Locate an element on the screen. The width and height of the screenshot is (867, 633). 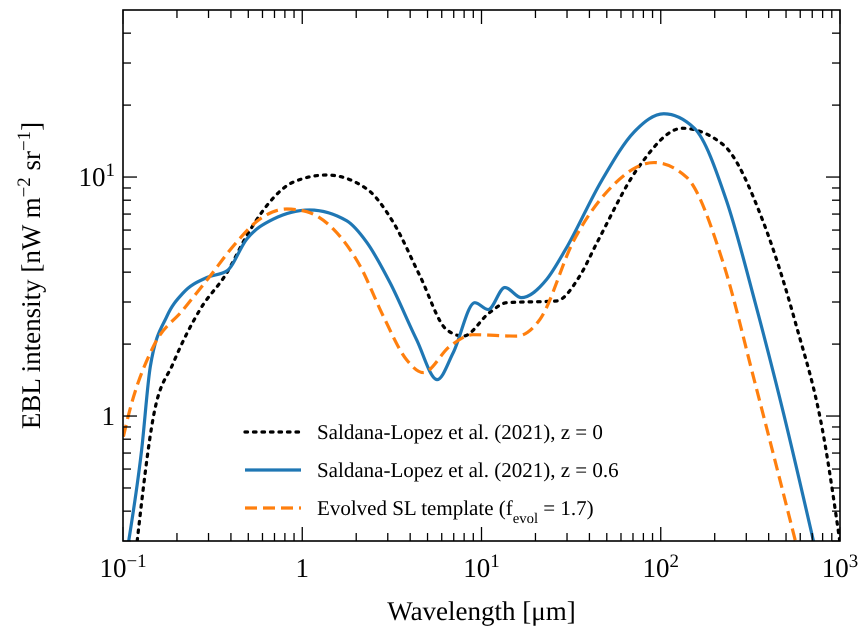
x-tick-label: 1 is located at coordinates (302, 568).